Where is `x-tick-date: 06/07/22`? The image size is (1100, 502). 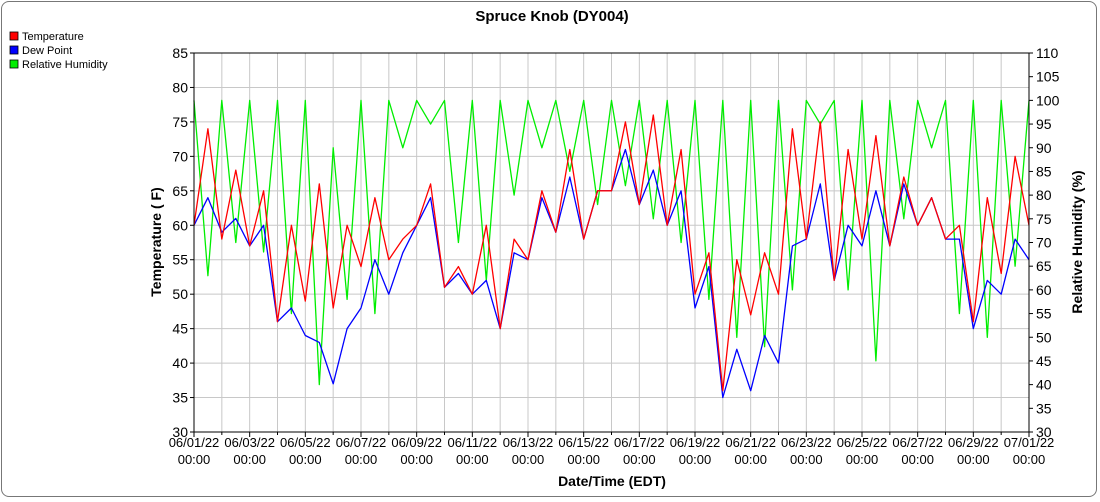 x-tick-date: 06/07/22 is located at coordinates (361, 442).